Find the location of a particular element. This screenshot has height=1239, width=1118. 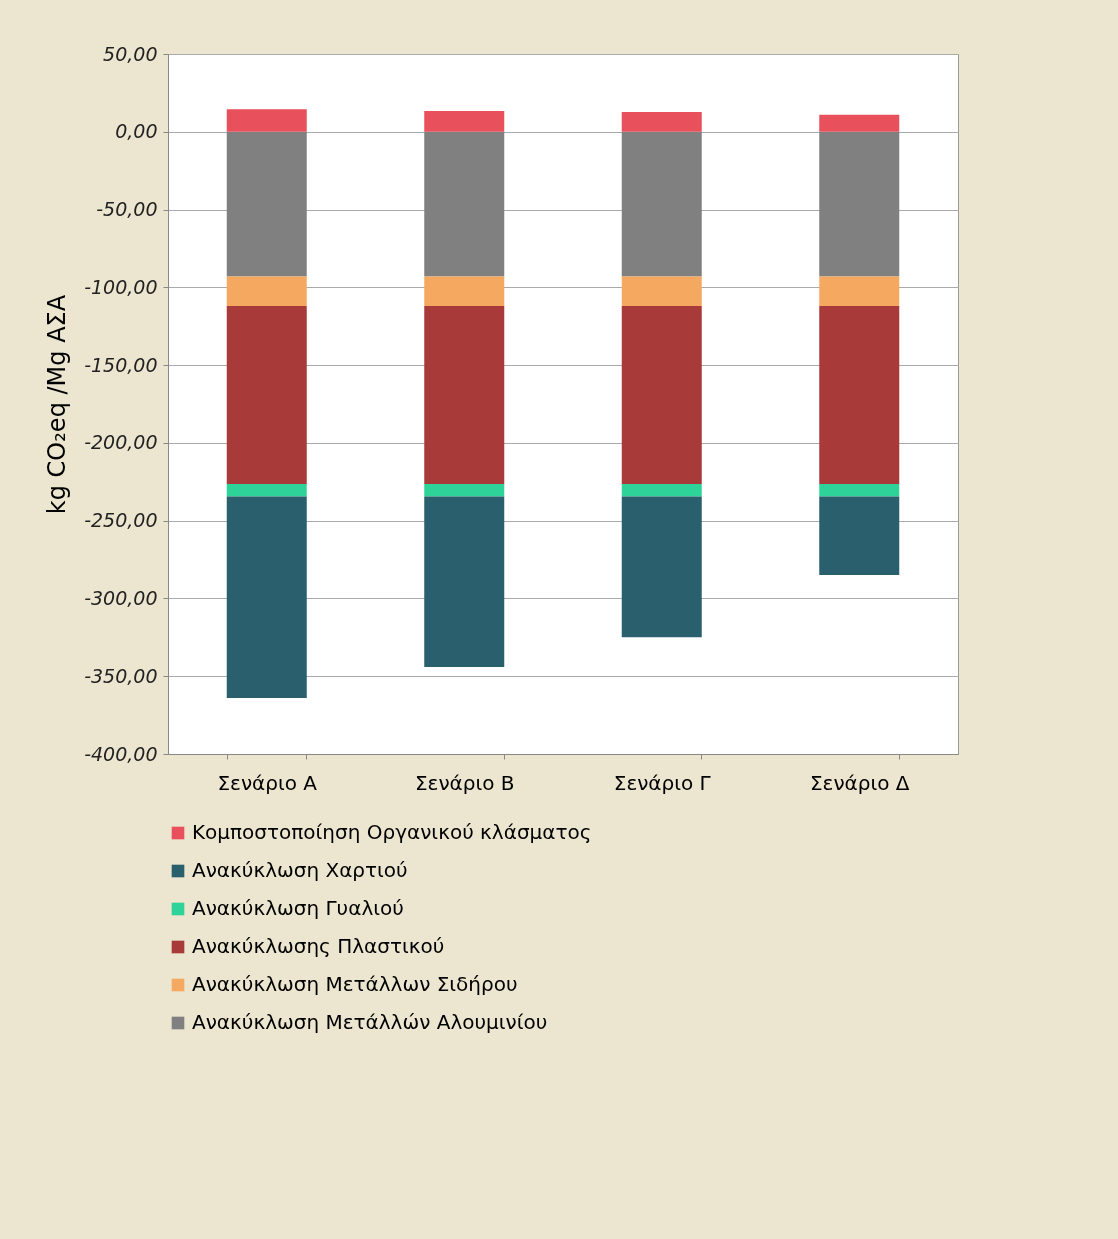

legend-label: Ανακύκλωση Γυαλιού is located at coordinates (298, 908).